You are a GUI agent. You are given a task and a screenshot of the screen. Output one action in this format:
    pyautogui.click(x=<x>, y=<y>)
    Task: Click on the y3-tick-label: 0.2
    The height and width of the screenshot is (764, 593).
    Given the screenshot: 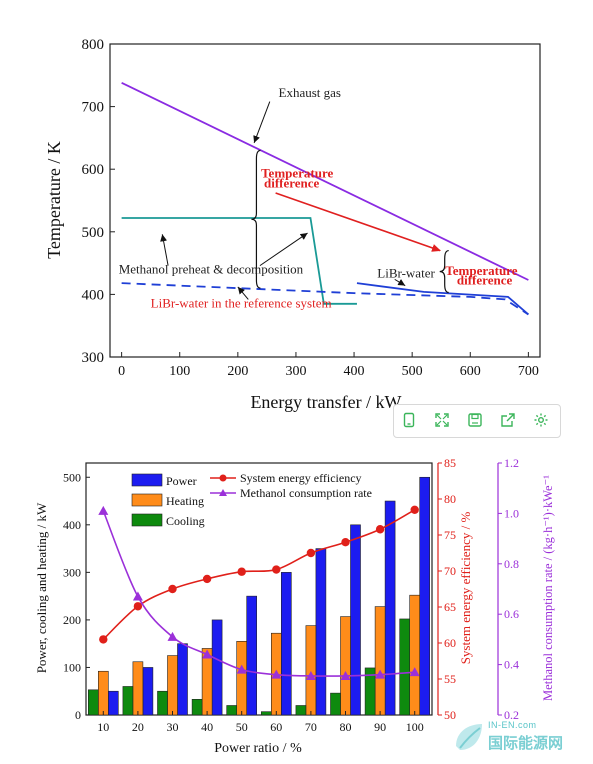 What is the action you would take?
    pyautogui.click(x=511, y=715)
    